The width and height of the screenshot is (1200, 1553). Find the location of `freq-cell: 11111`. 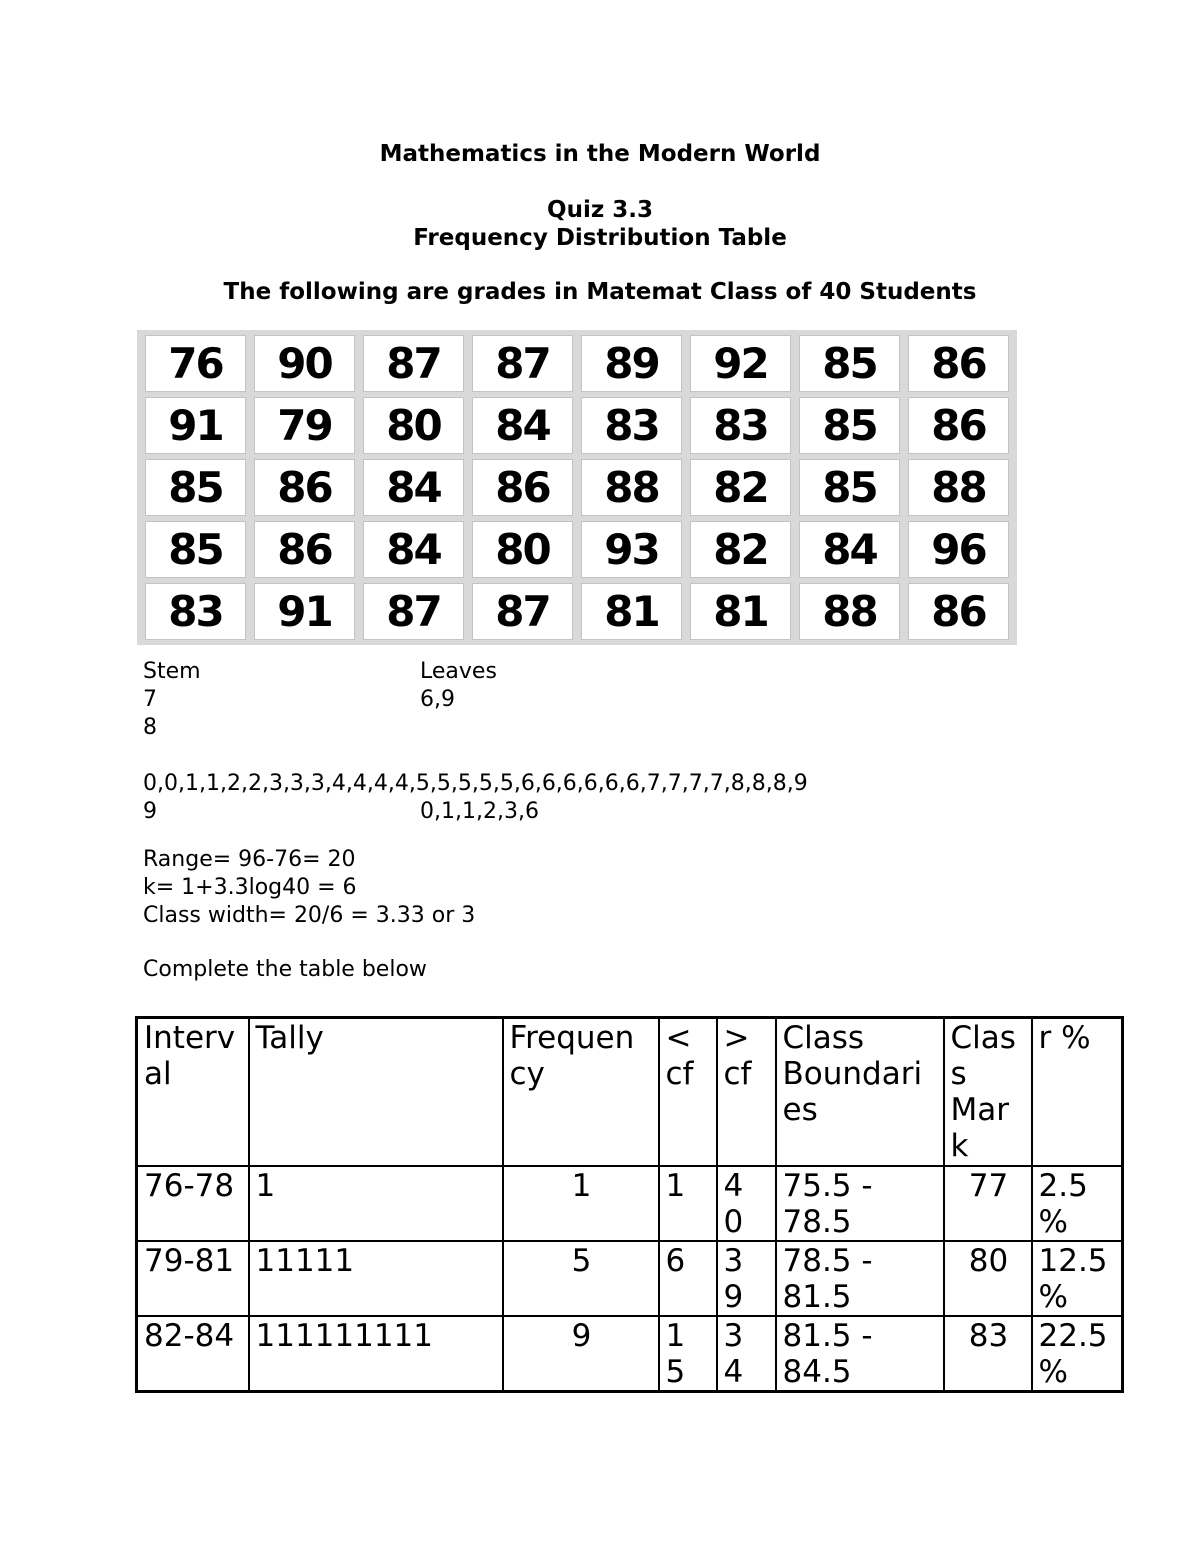

freq-cell: 11111 is located at coordinates (375, 1278).